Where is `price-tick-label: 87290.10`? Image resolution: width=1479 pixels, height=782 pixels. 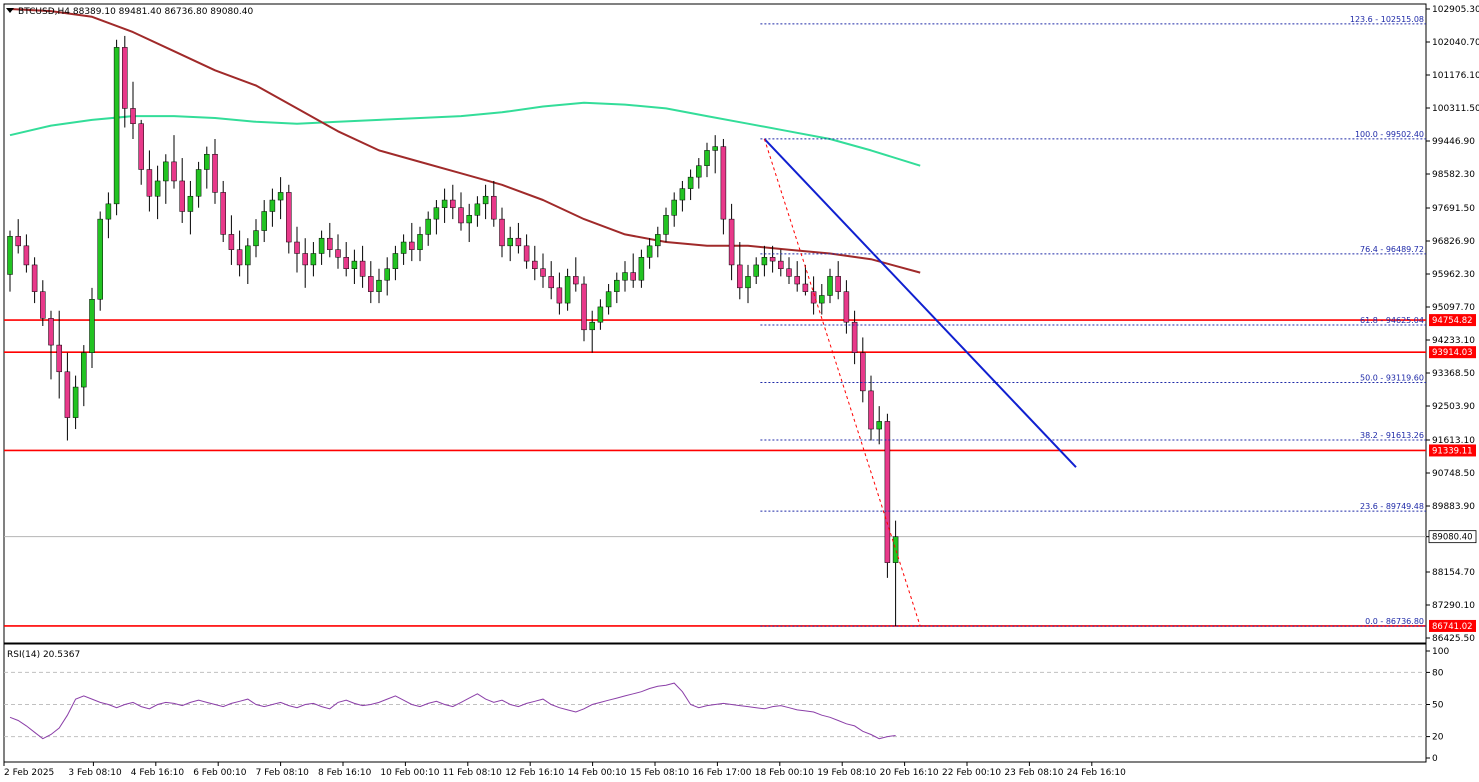
price-tick-label: 87290.10 is located at coordinates (1453, 606).